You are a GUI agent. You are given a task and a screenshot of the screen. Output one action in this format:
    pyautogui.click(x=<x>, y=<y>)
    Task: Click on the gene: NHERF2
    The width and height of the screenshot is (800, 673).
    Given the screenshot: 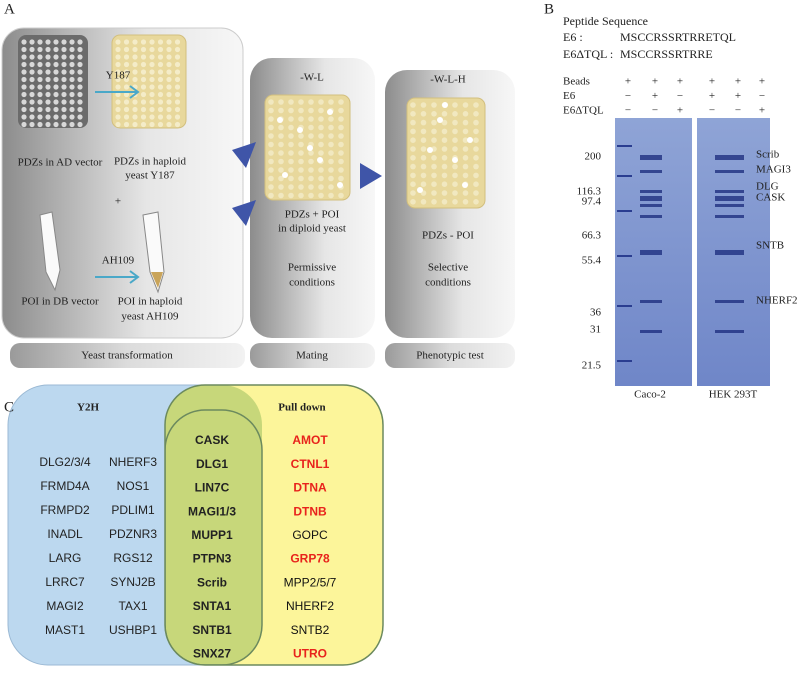 What is the action you would take?
    pyautogui.click(x=310, y=606)
    